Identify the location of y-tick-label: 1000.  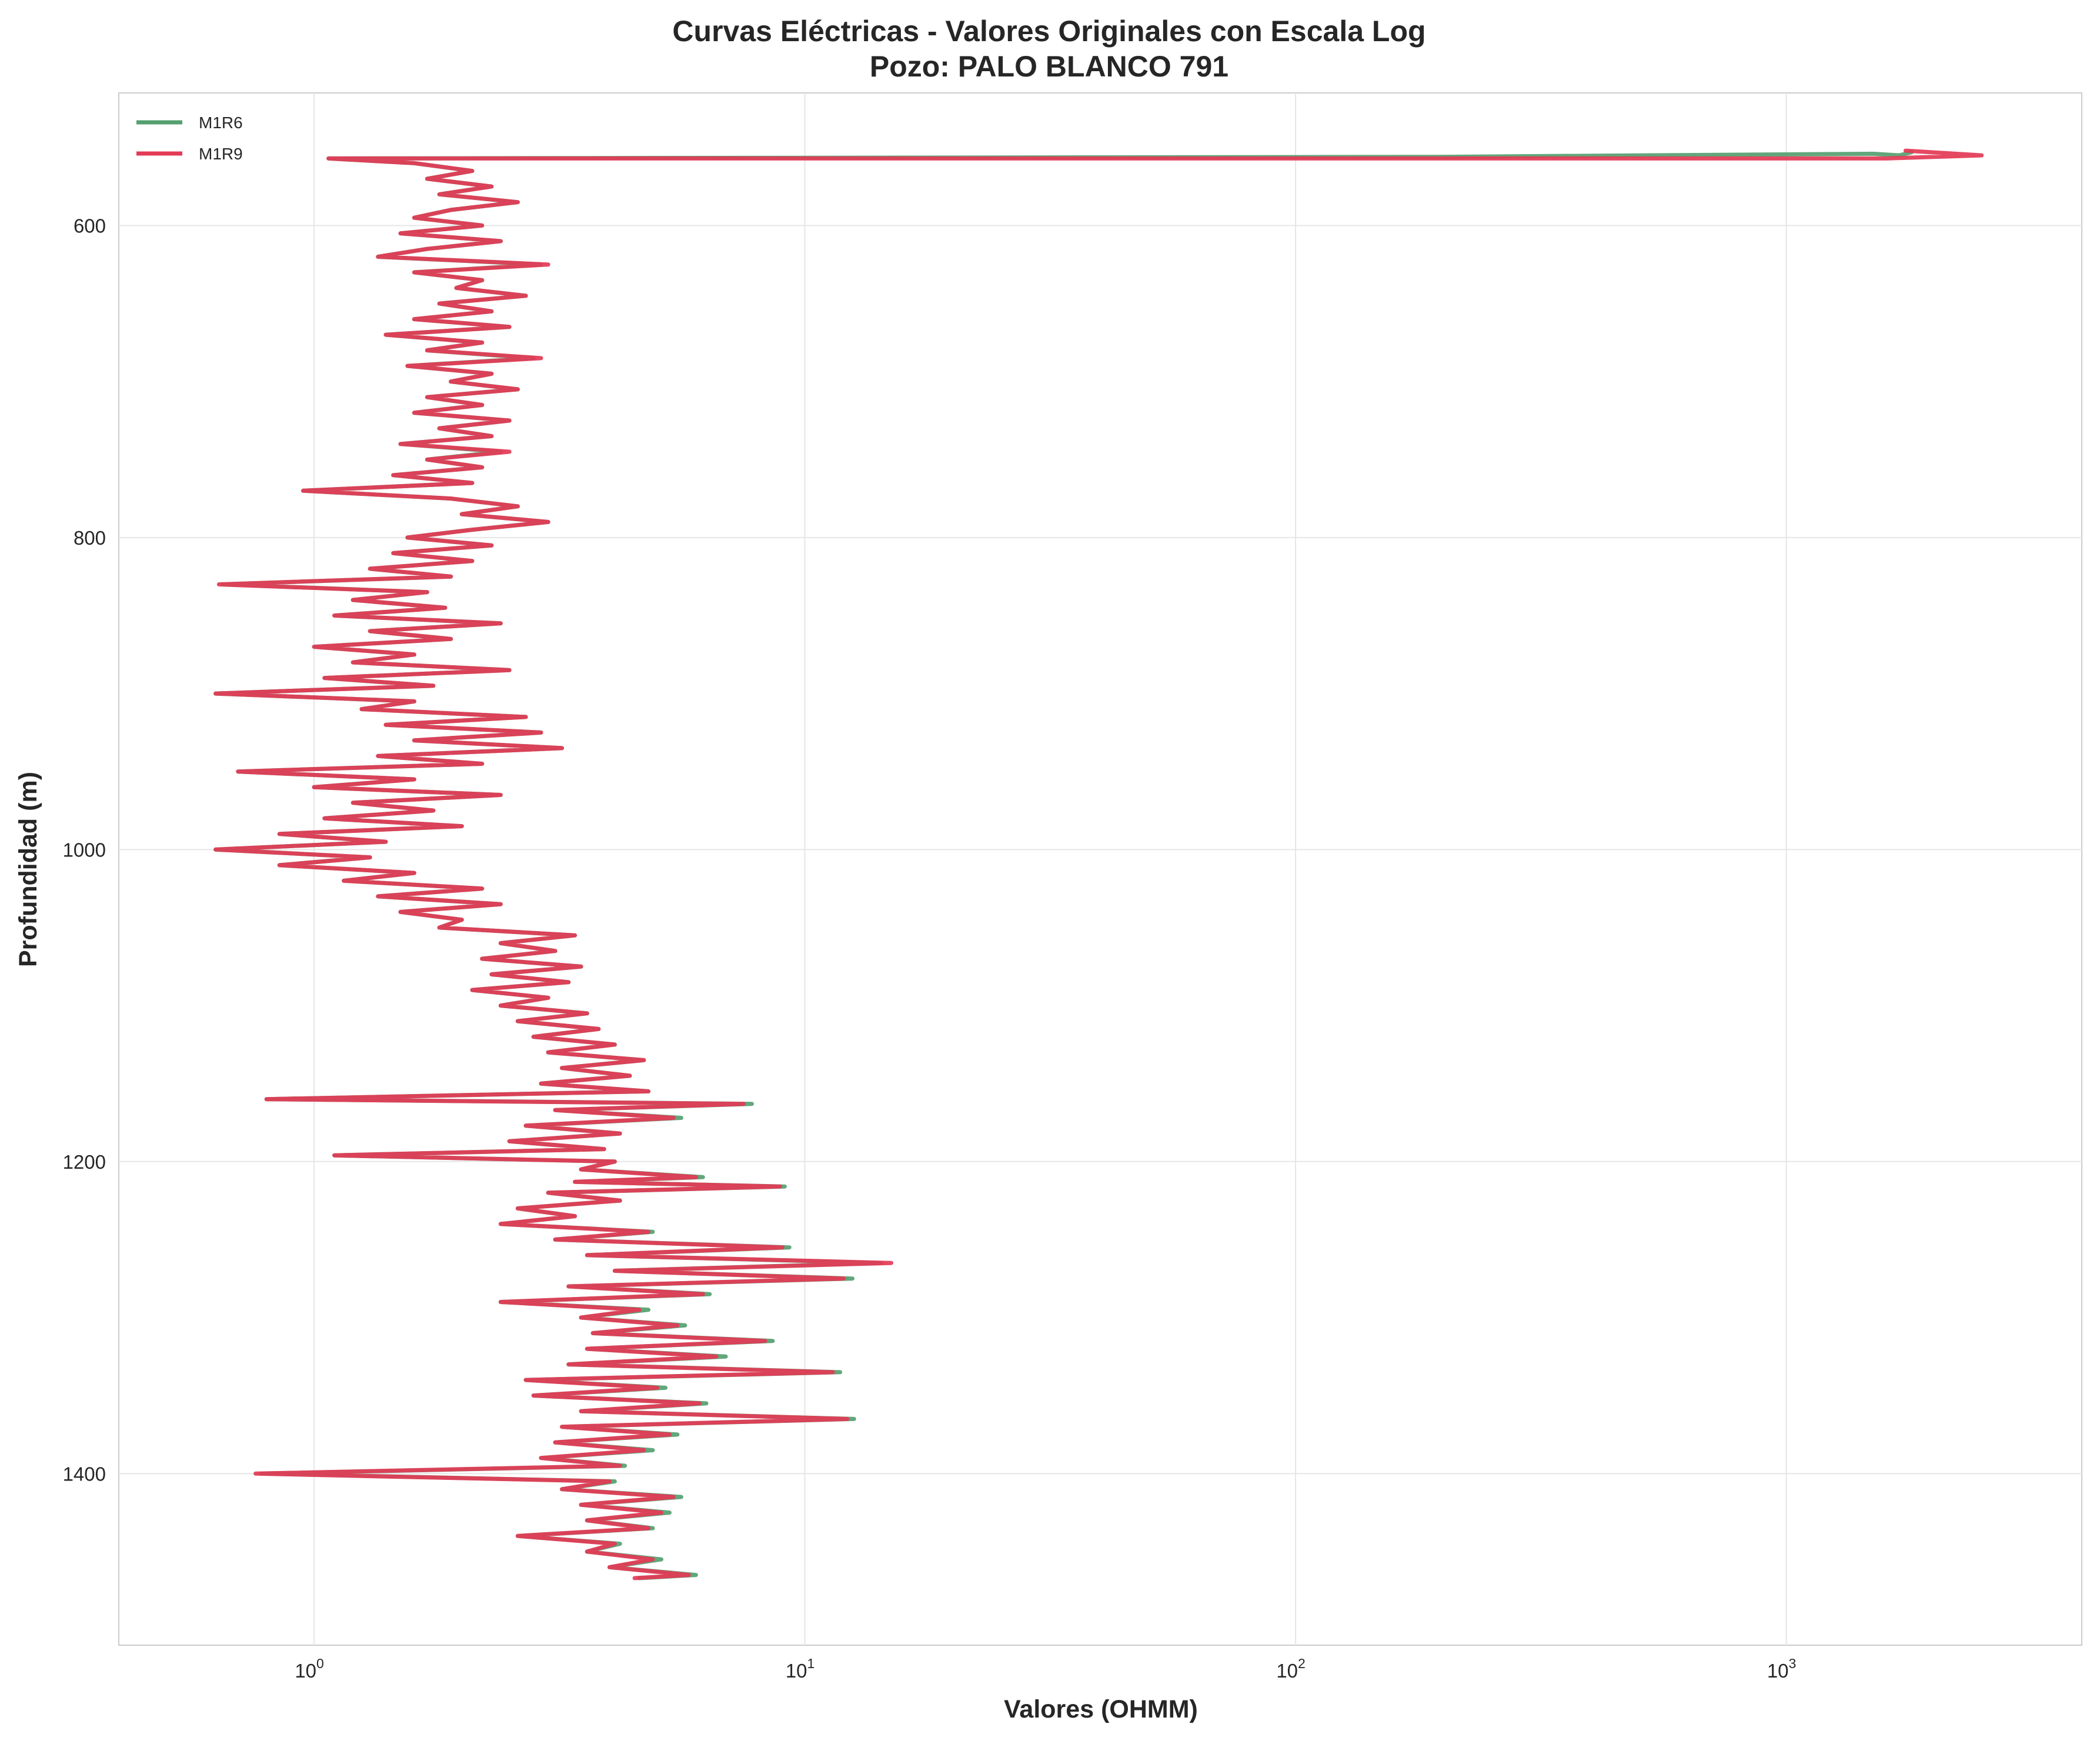
(84, 850).